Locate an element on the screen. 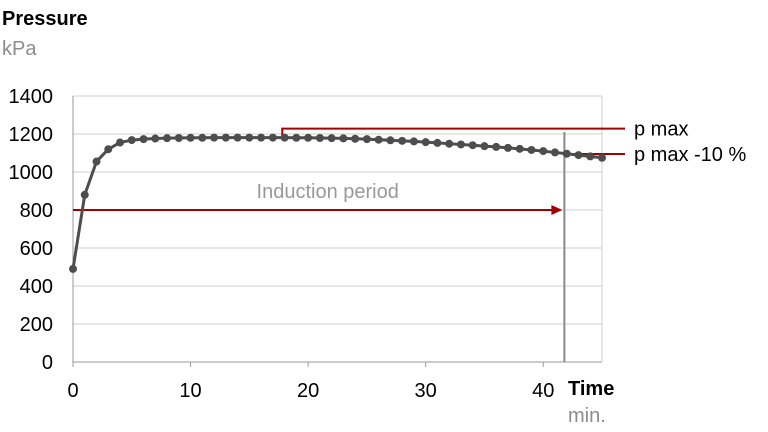  y-axis-unit: kPa is located at coordinates (19, 49).